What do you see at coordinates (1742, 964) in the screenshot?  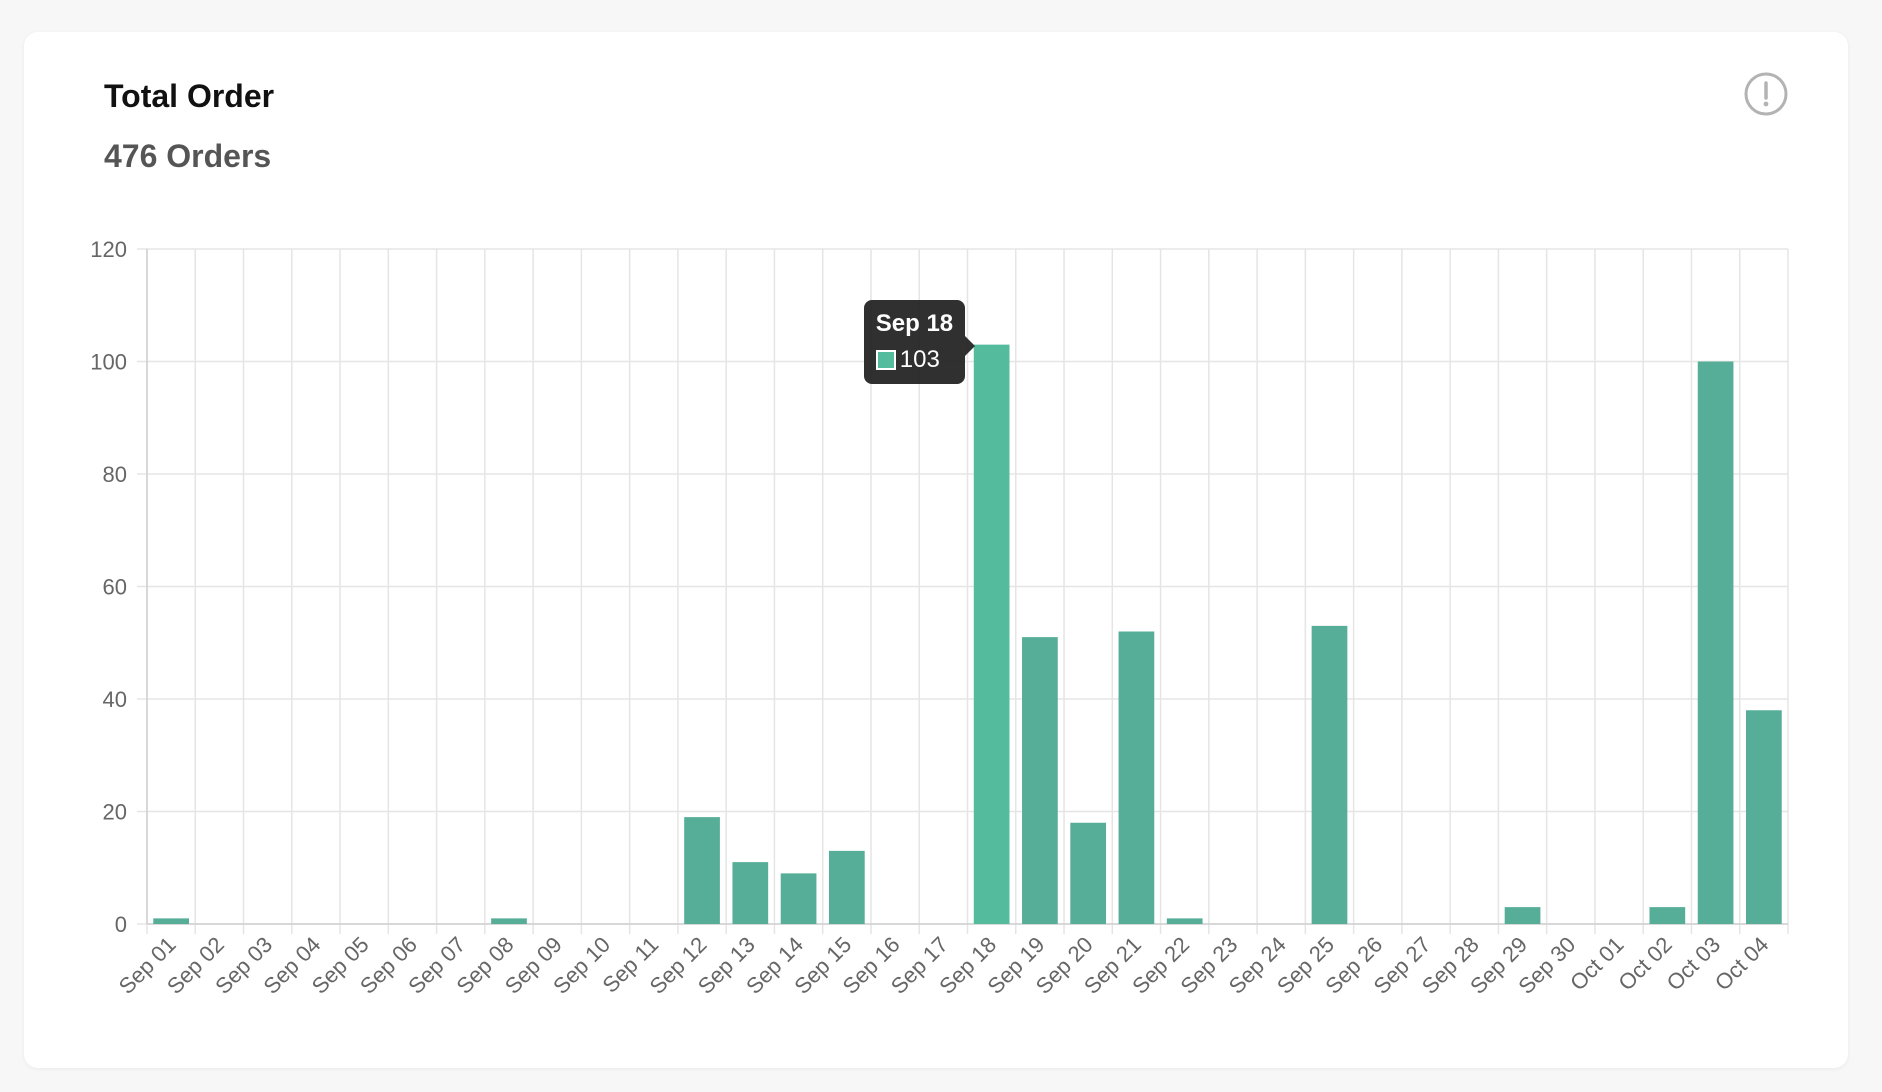 I see `x-tick-label: Oct 04` at bounding box center [1742, 964].